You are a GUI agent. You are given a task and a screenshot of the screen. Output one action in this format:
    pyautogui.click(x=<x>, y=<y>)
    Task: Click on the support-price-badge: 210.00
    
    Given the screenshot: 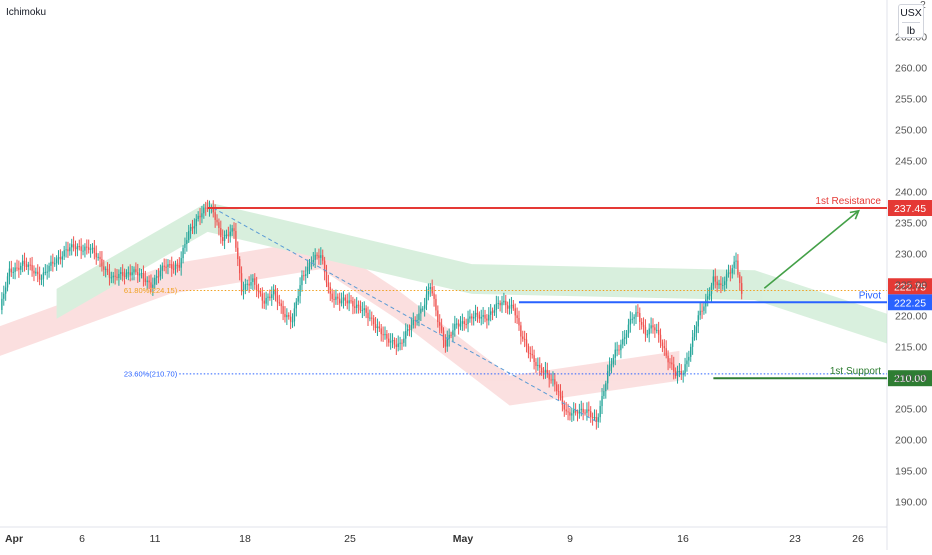 What is the action you would take?
    pyautogui.click(x=910, y=378)
    